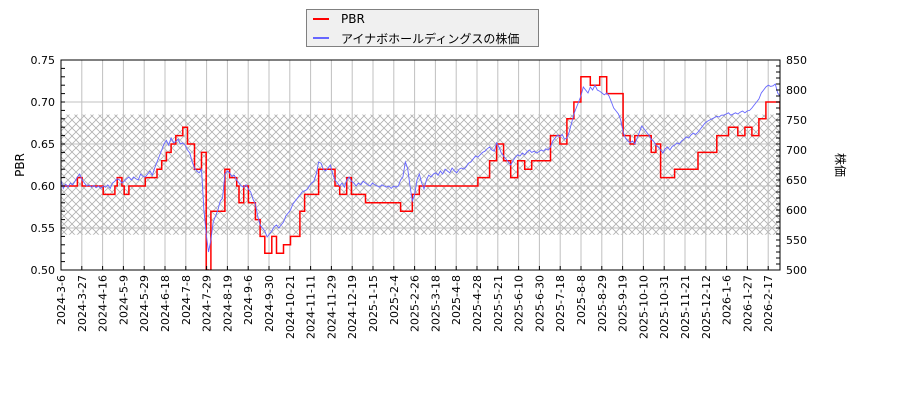  What do you see at coordinates (103, 303) in the screenshot?
I see `svg-text: 2024-4-16` at bounding box center [103, 303].